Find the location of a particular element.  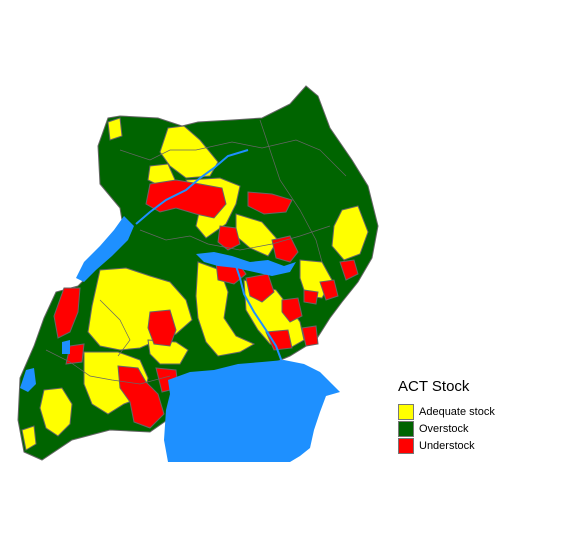

victoria-nile is located at coordinates (259, 314).